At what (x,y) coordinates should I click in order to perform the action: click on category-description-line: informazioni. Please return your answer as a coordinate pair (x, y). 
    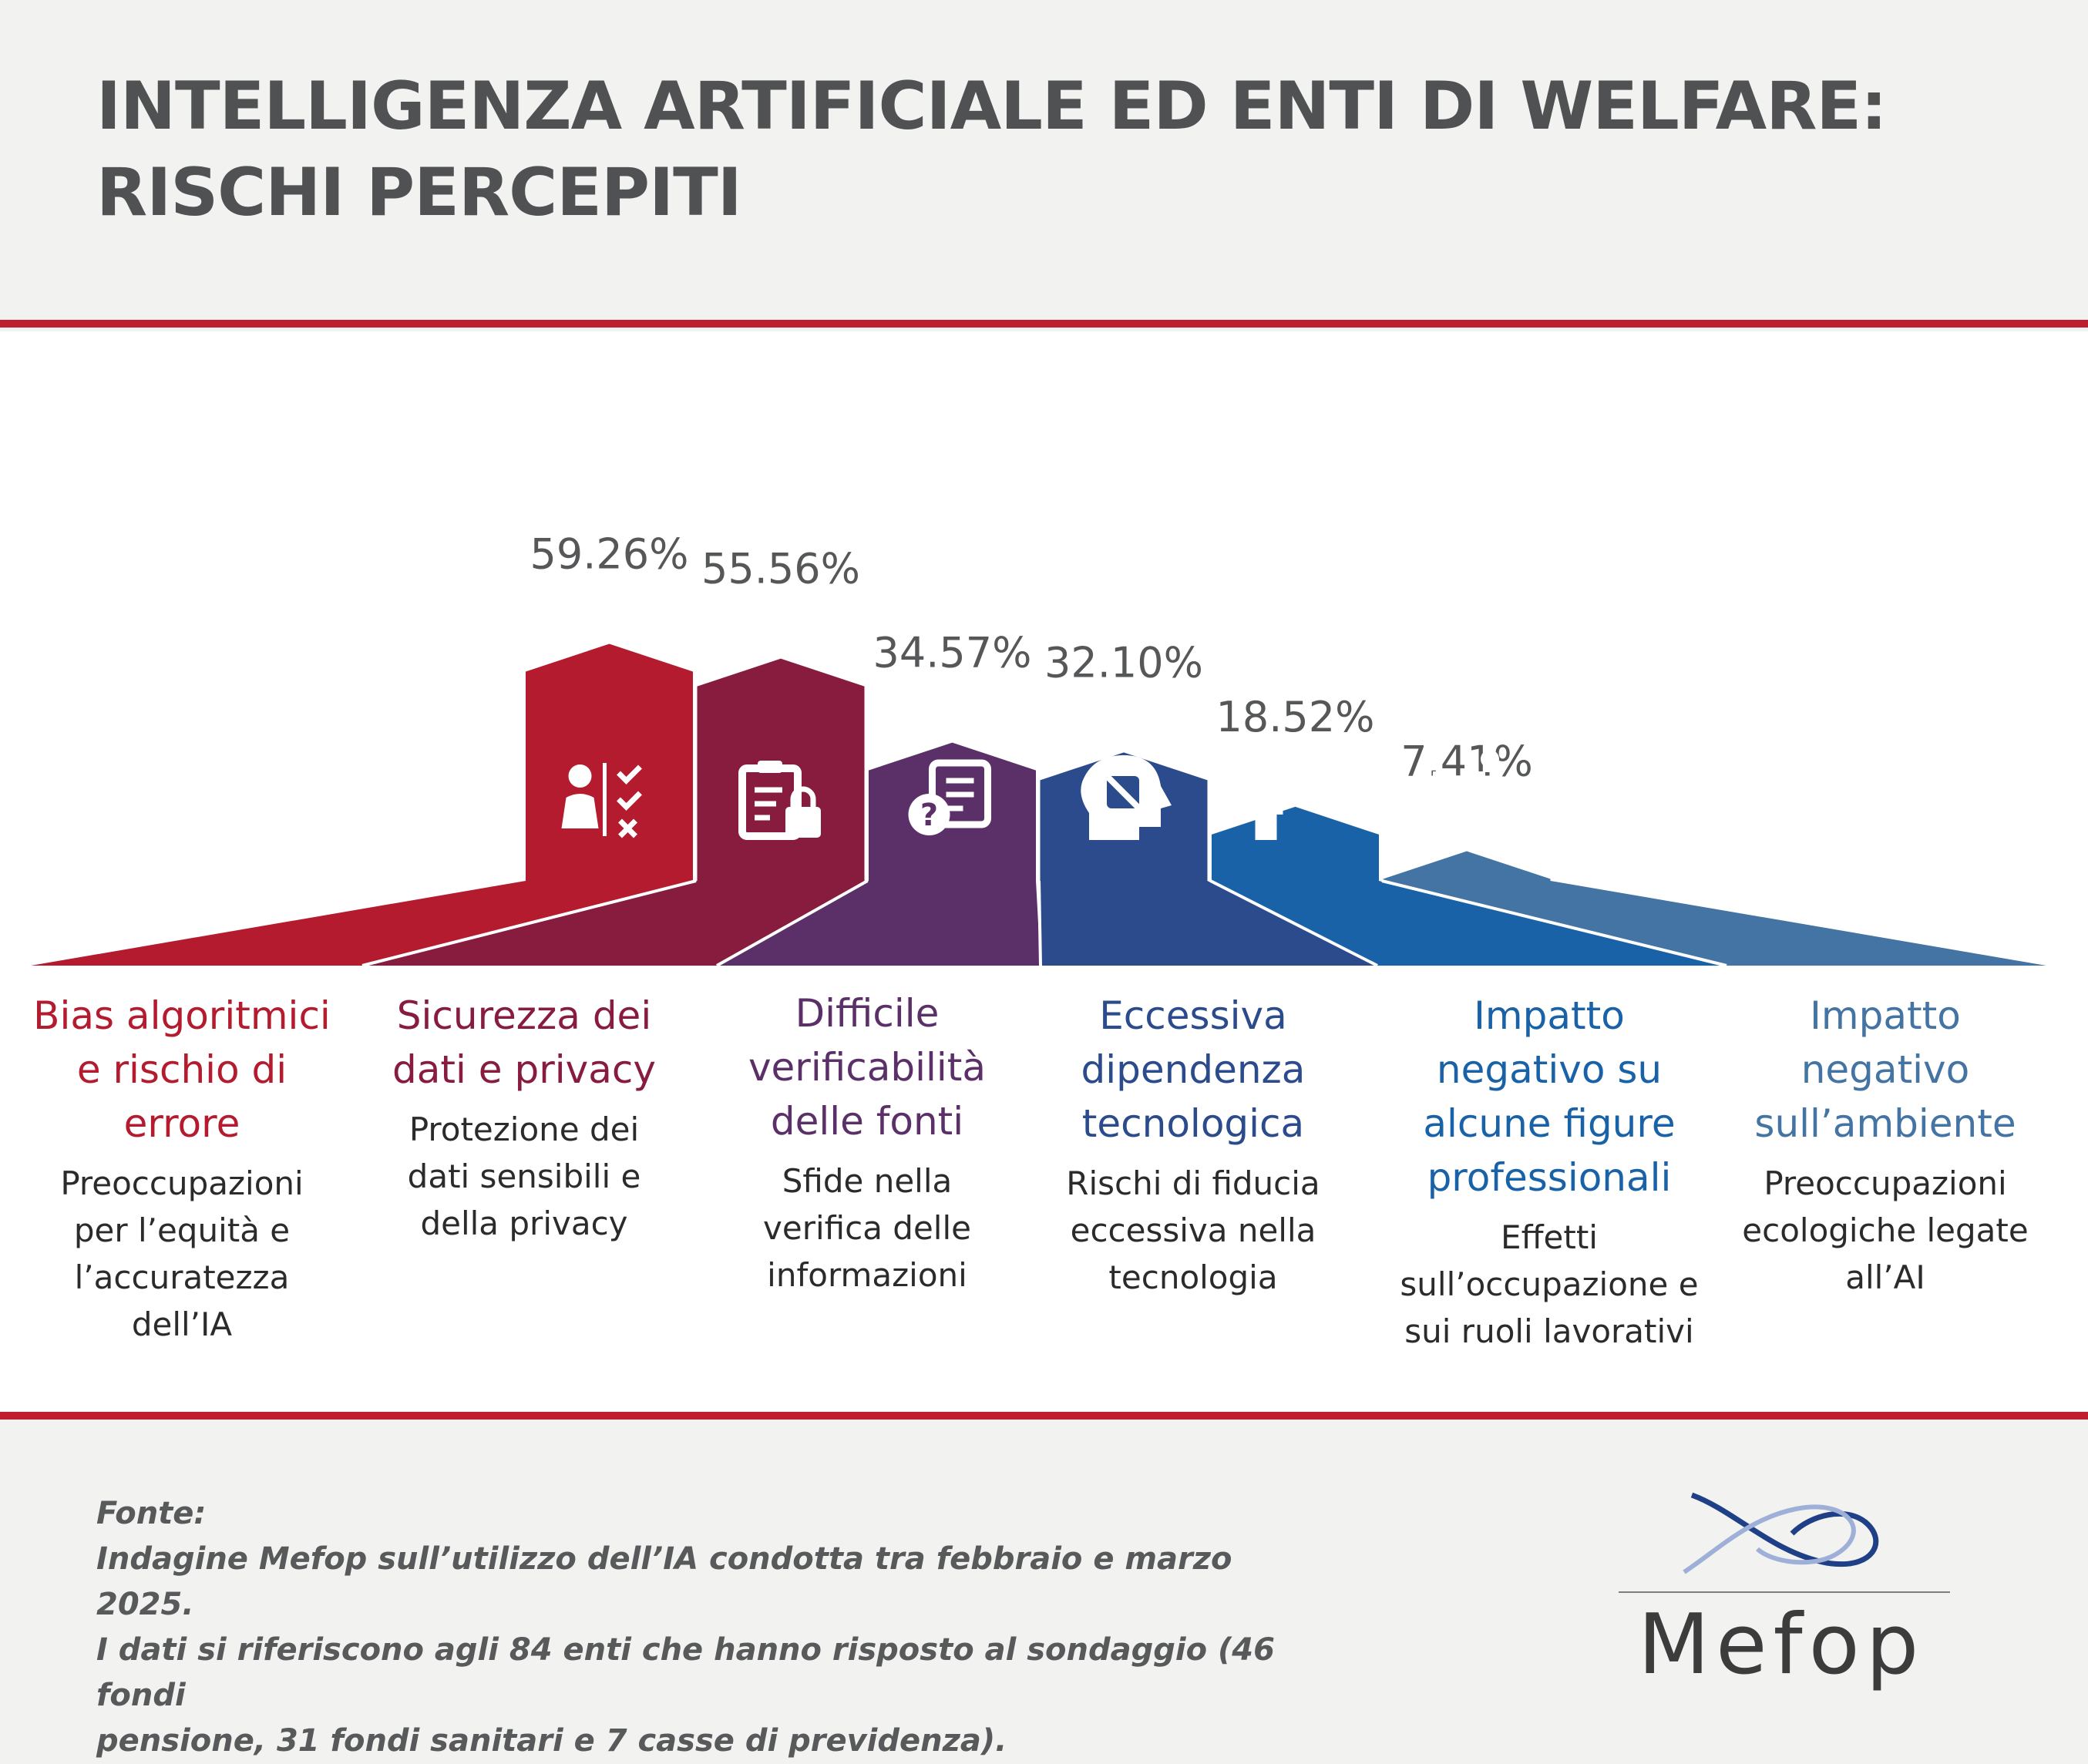
    Looking at the image, I should click on (867, 1275).